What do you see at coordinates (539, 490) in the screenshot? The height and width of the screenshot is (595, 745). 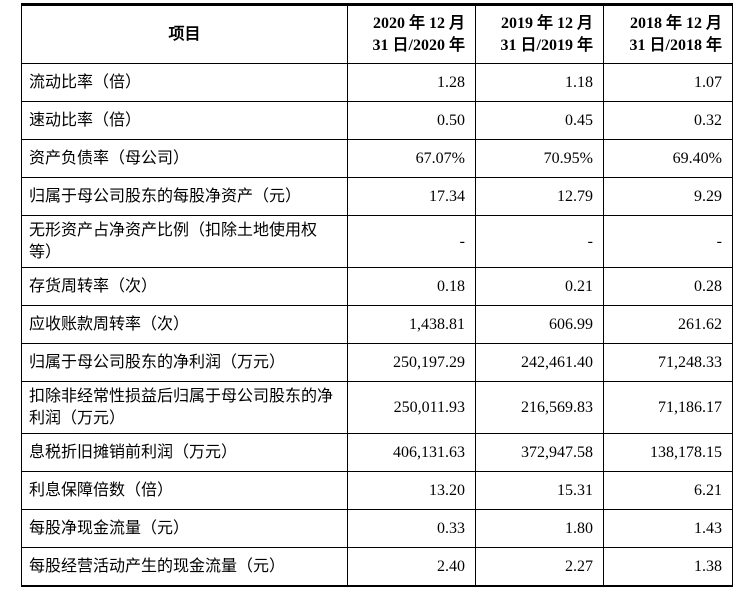 I see `cell-value: 15.31` at bounding box center [539, 490].